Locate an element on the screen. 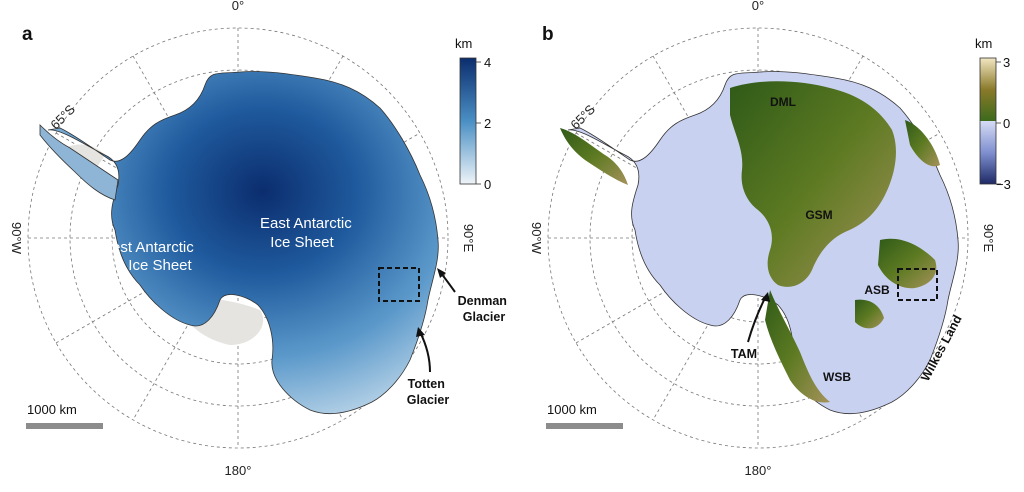  lon-label-right-b: 90°E is located at coordinates (988, 238).